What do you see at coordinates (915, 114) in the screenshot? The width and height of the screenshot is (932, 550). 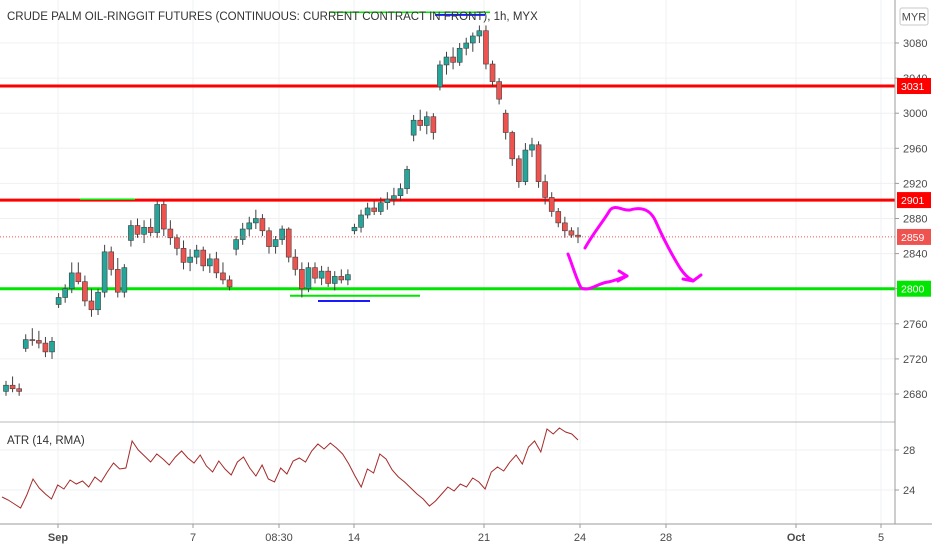 I see `price-tick-label: 3000` at bounding box center [915, 114].